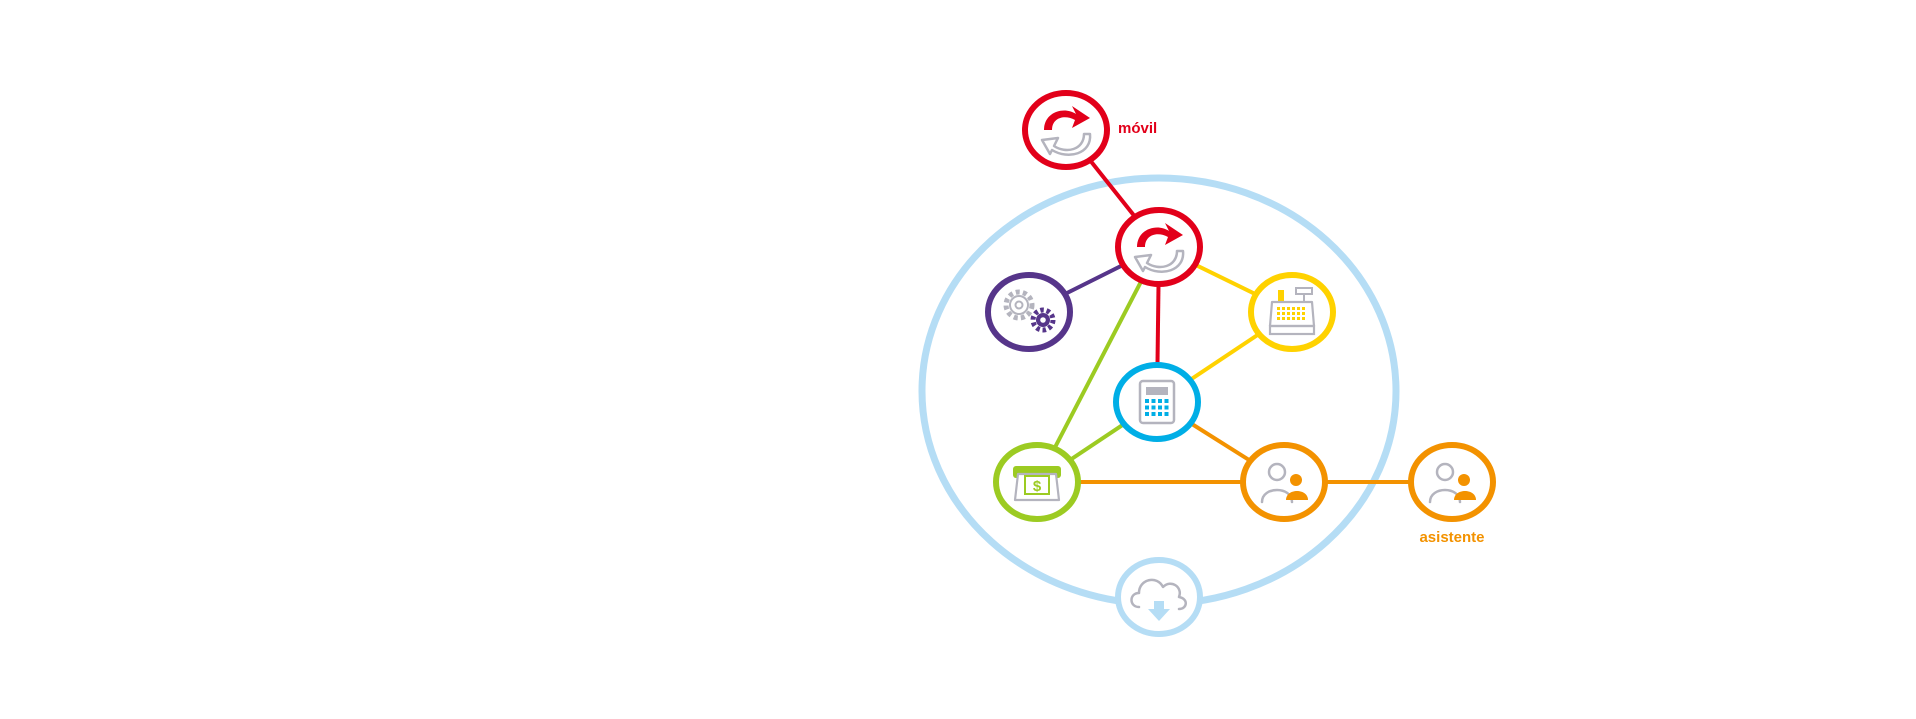 Image resolution: width=1916 pixels, height=719 pixels. I want to click on node-users, so click(1284, 482).